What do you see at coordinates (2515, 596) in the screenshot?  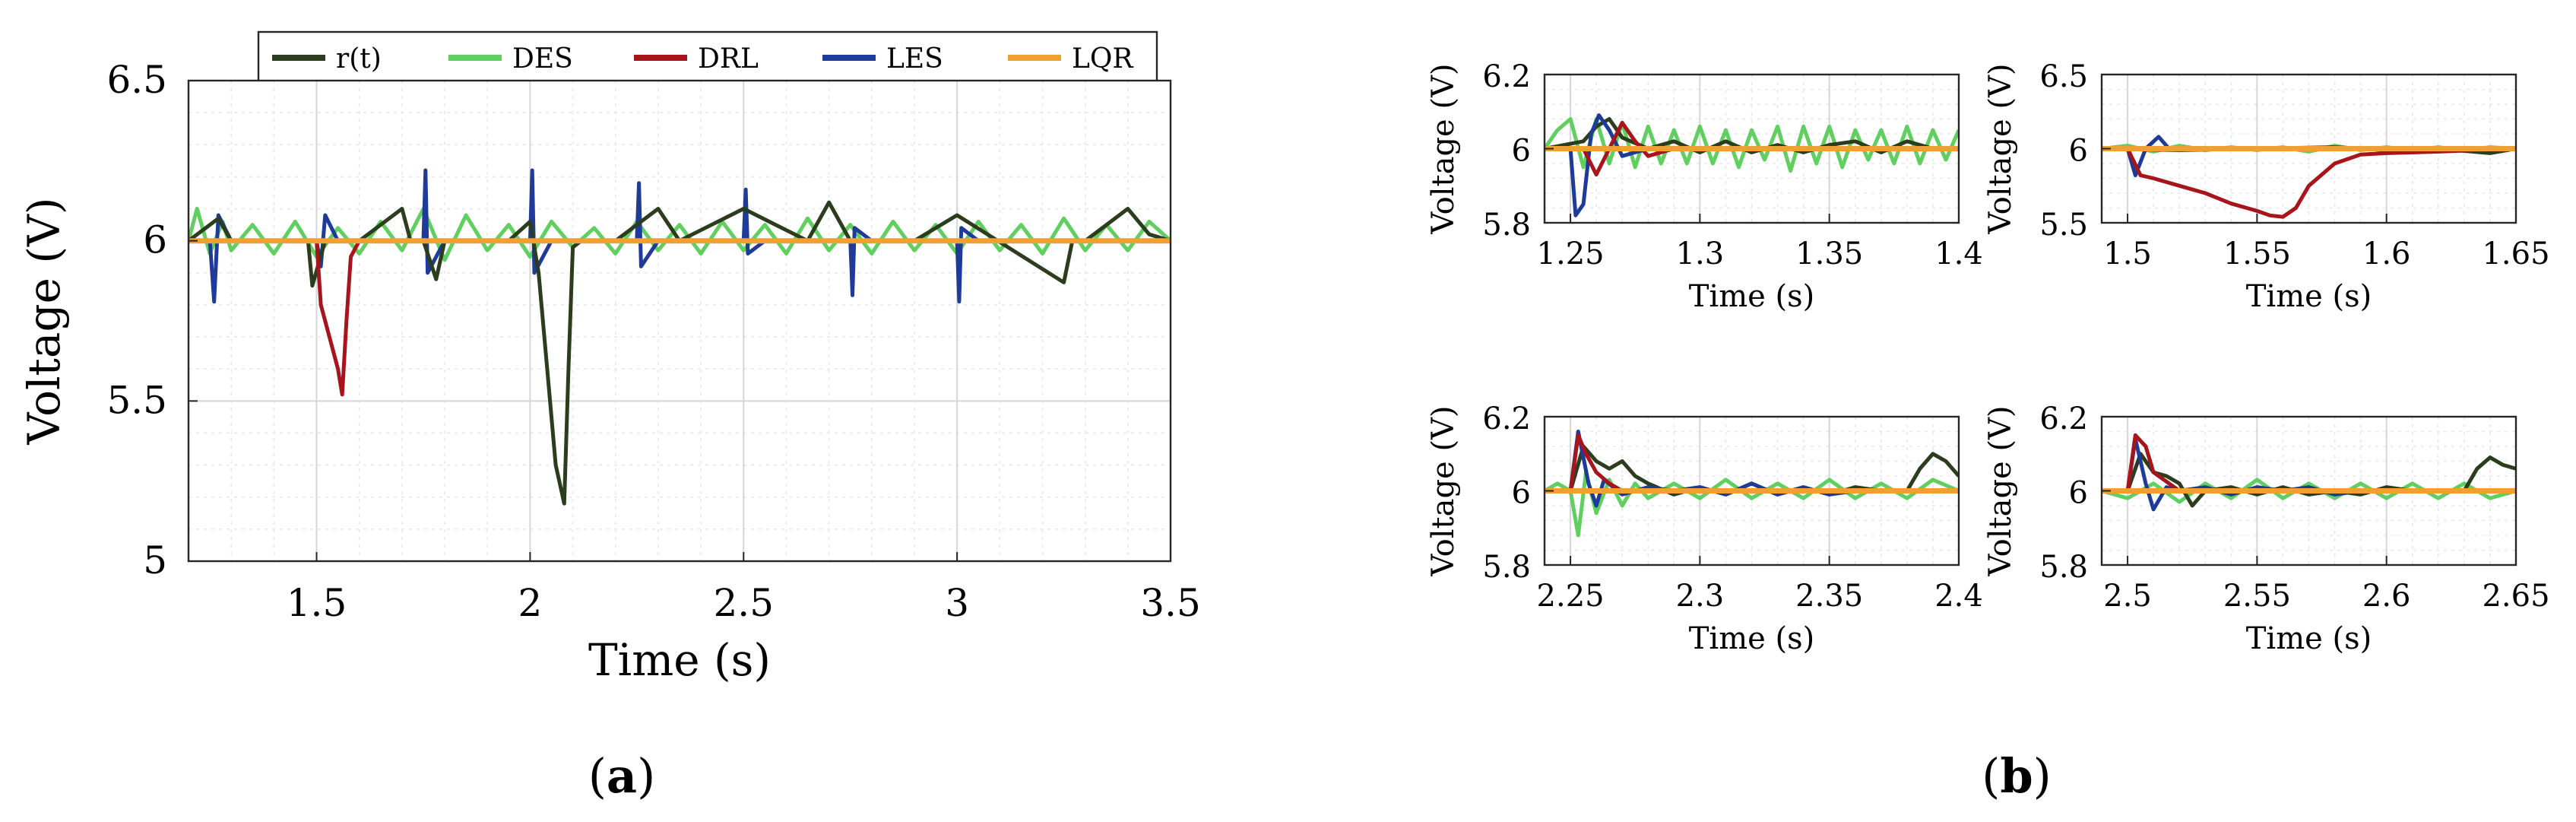 I see `x-tick-label: 2.65` at bounding box center [2515, 596].